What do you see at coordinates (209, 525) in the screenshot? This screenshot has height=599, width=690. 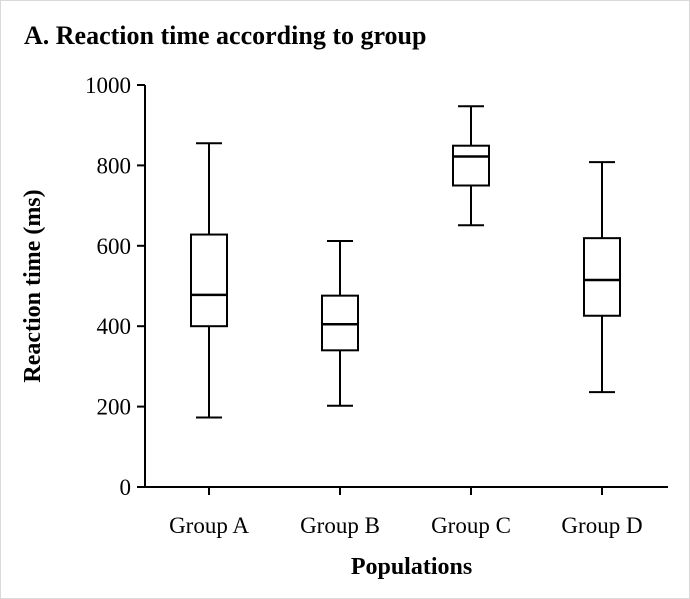 I see `x-tick-label: Group A` at bounding box center [209, 525].